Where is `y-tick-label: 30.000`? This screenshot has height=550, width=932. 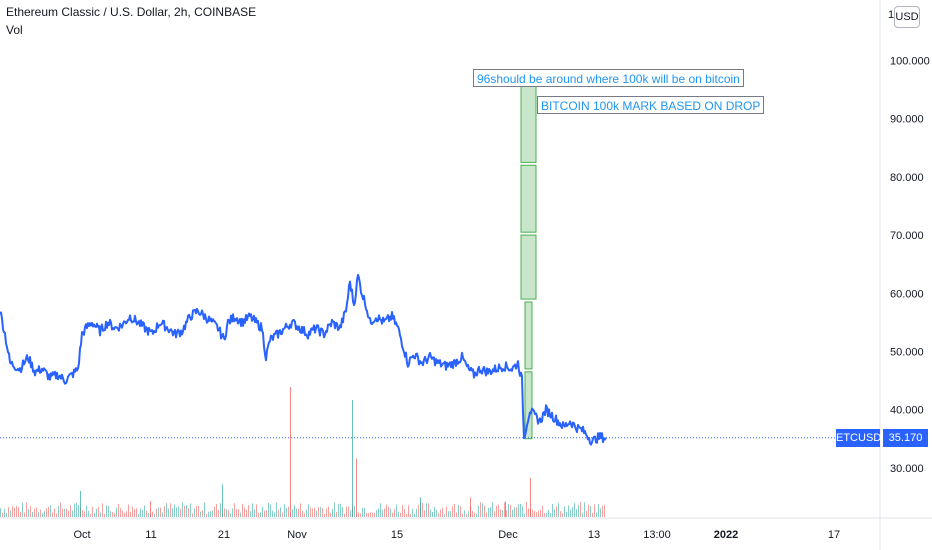 y-tick-label: 30.000 is located at coordinates (907, 469).